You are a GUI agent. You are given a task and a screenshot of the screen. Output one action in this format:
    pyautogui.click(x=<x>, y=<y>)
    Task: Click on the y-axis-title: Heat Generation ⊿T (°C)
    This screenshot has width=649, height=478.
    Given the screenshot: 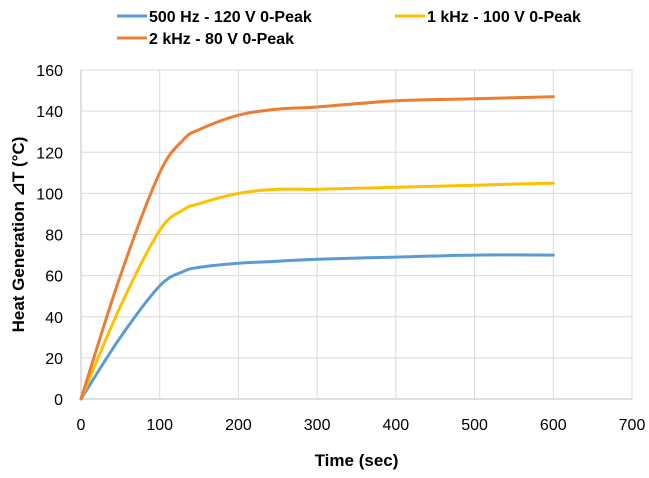 What is the action you would take?
    pyautogui.click(x=18, y=235)
    